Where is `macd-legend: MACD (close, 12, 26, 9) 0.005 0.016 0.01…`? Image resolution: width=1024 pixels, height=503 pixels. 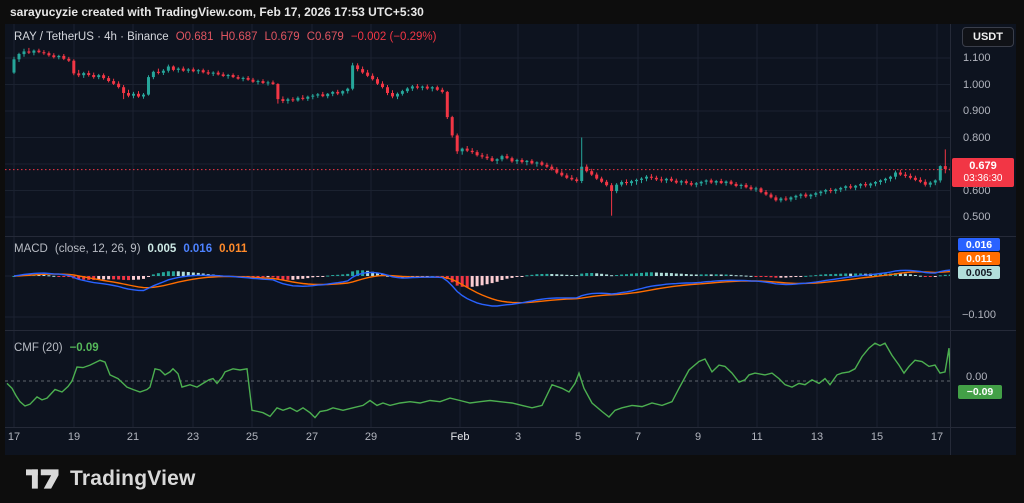
macd-legend: MACD (close, 12, 26, 9) 0.005 0.016 0.01… is located at coordinates (130, 249).